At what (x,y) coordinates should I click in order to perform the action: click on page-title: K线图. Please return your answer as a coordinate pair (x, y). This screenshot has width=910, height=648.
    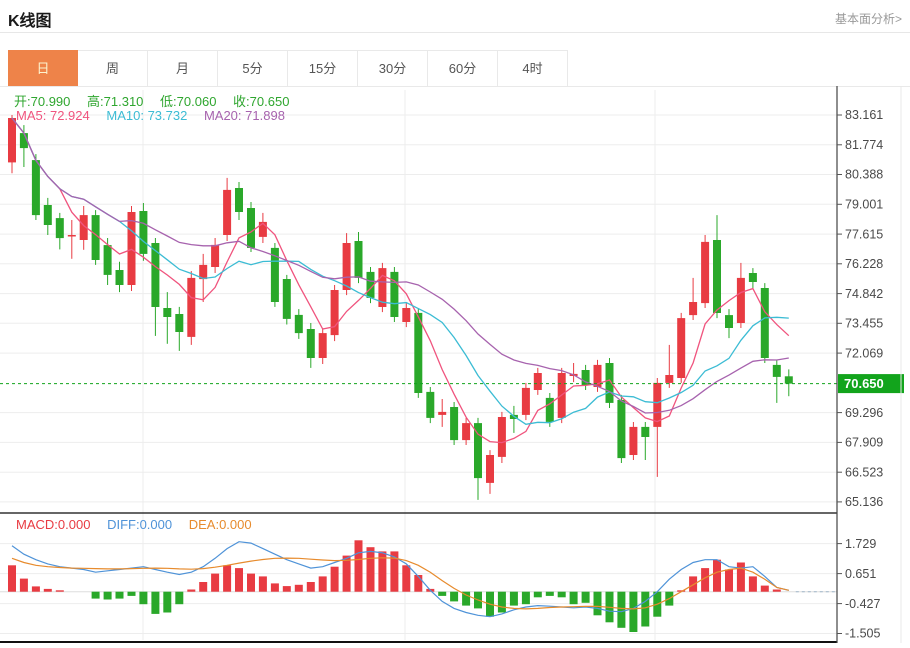
    Looking at the image, I should click on (30, 21).